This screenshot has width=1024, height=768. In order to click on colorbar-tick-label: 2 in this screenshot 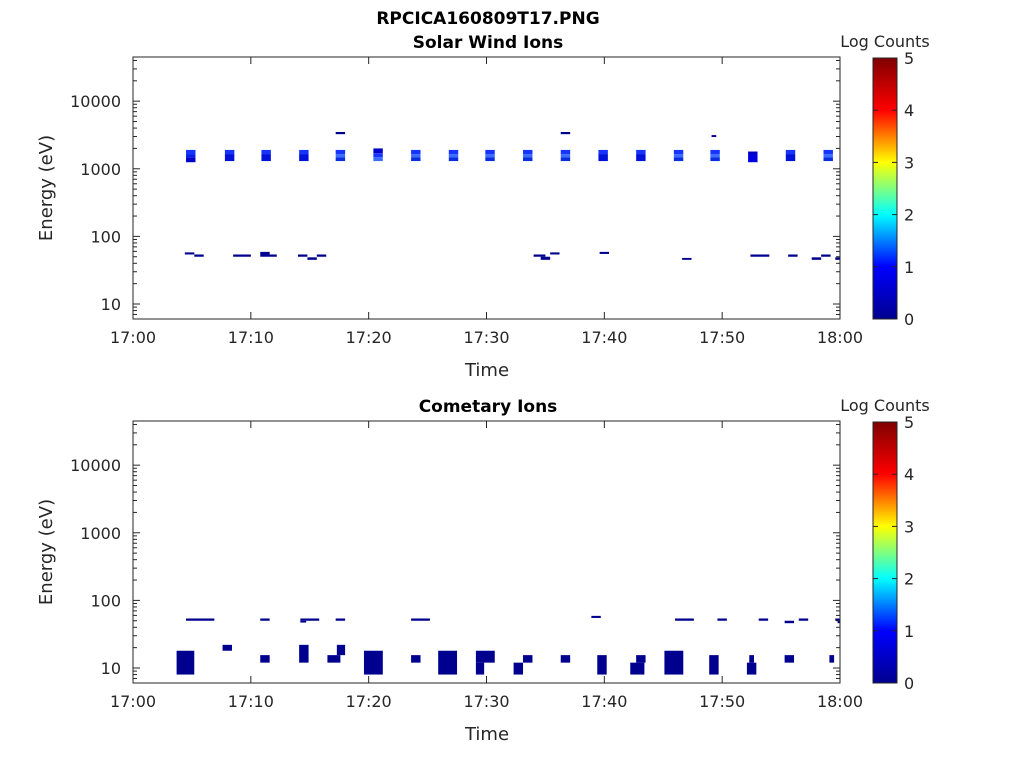, I will do `click(909, 579)`.